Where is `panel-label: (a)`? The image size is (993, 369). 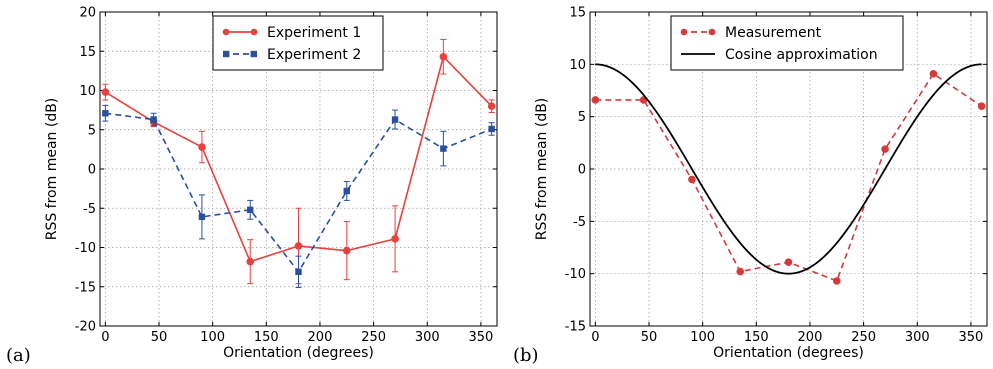 panel-label: (a) is located at coordinates (18, 355).